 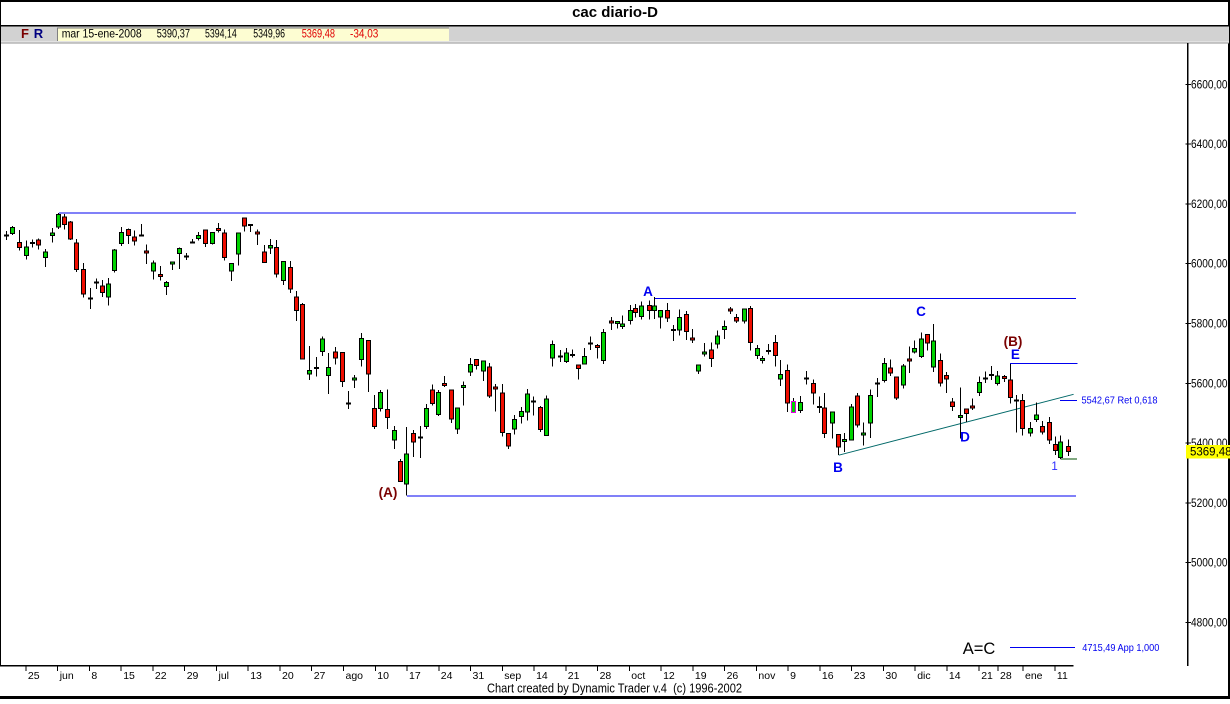 I want to click on svg-text: 30, so click(x=891, y=676).